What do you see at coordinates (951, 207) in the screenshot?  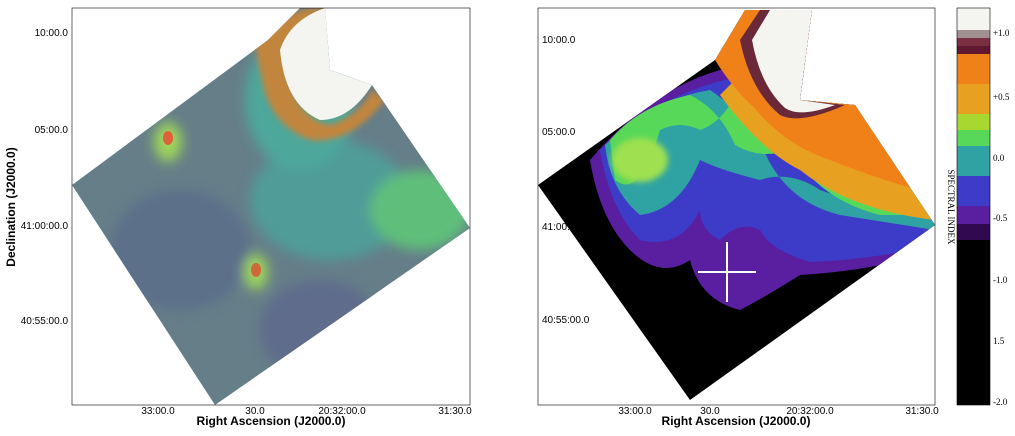 I see `colorbar-label: SPECTRAL INDEX` at bounding box center [951, 207].